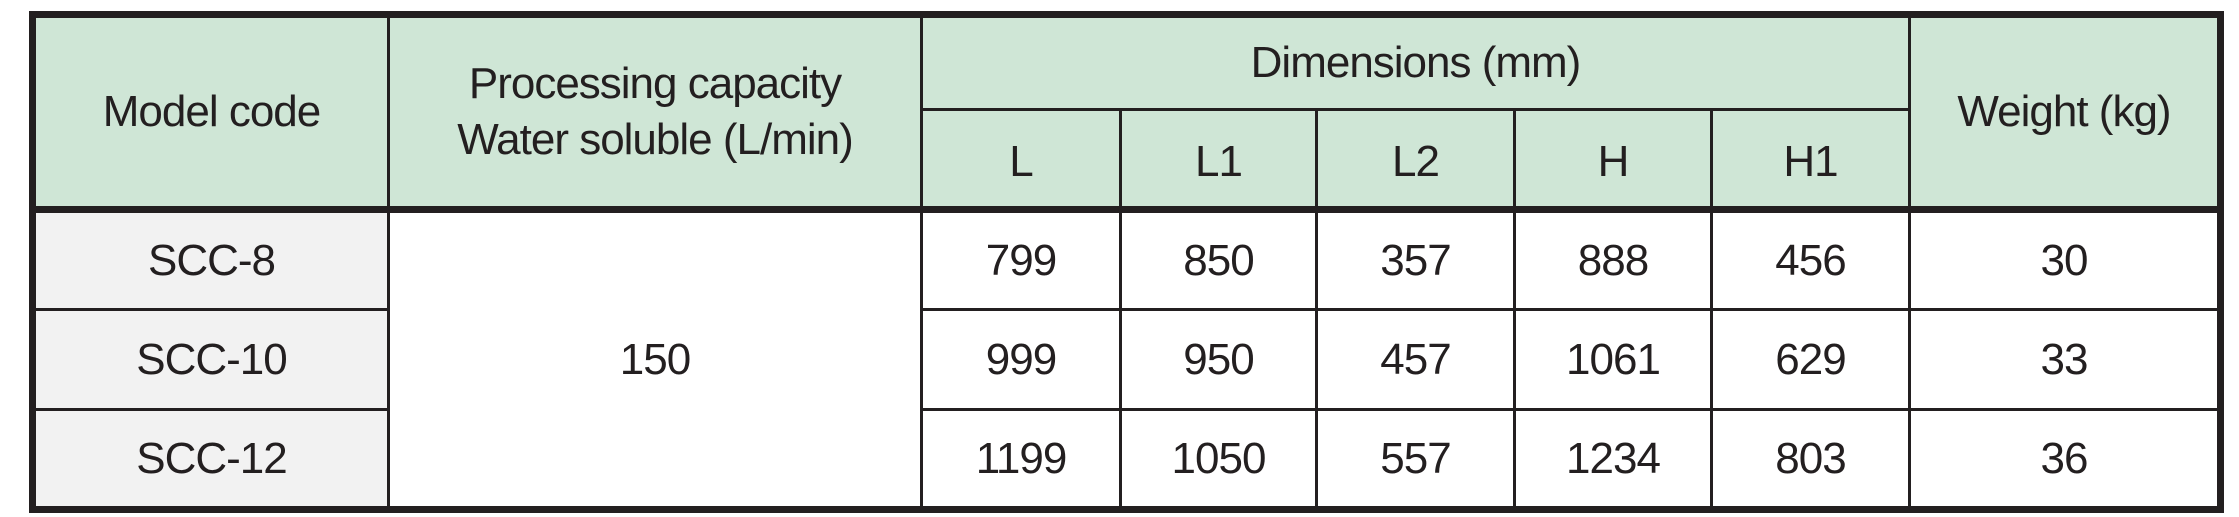 The height and width of the screenshot is (517, 2239). What do you see at coordinates (1021, 258) in the screenshot?
I see `dim-cell: 799` at bounding box center [1021, 258].